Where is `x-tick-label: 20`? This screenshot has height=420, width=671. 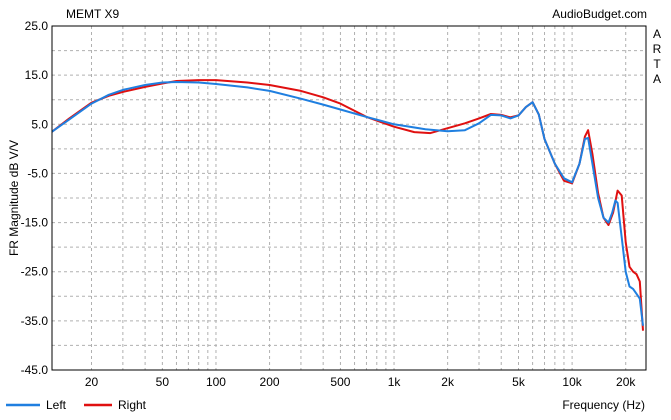 x-tick-label: 20 is located at coordinates (92, 382).